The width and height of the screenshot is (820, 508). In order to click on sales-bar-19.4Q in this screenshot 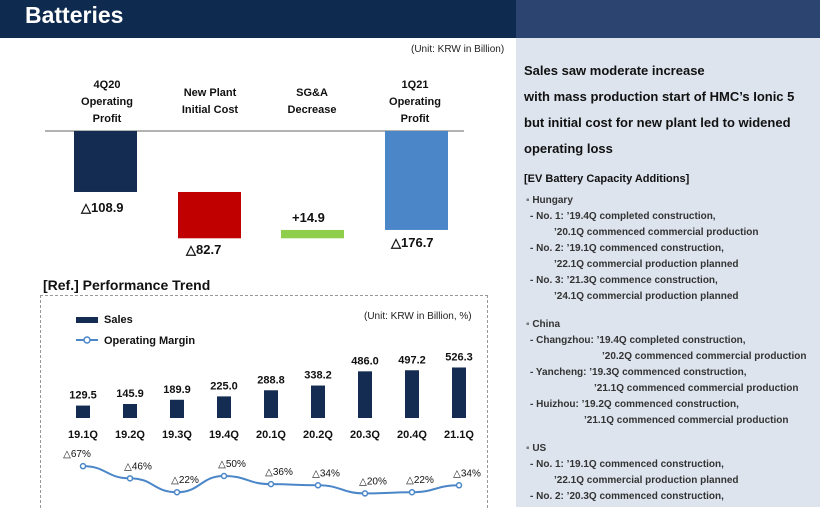, I will do `click(224, 407)`.